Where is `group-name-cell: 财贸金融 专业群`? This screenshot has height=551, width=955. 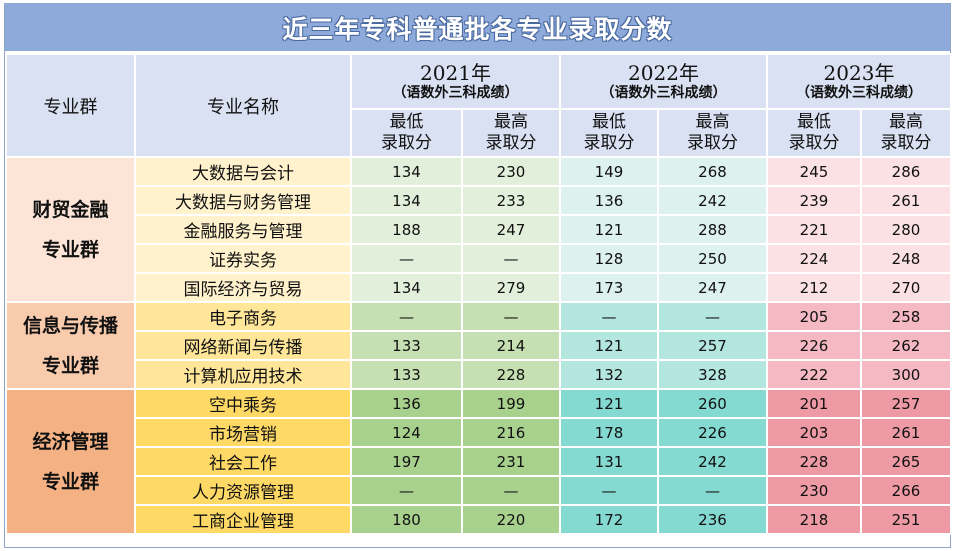
group-name-cell: 财贸金融 专业群 is located at coordinates (70, 229).